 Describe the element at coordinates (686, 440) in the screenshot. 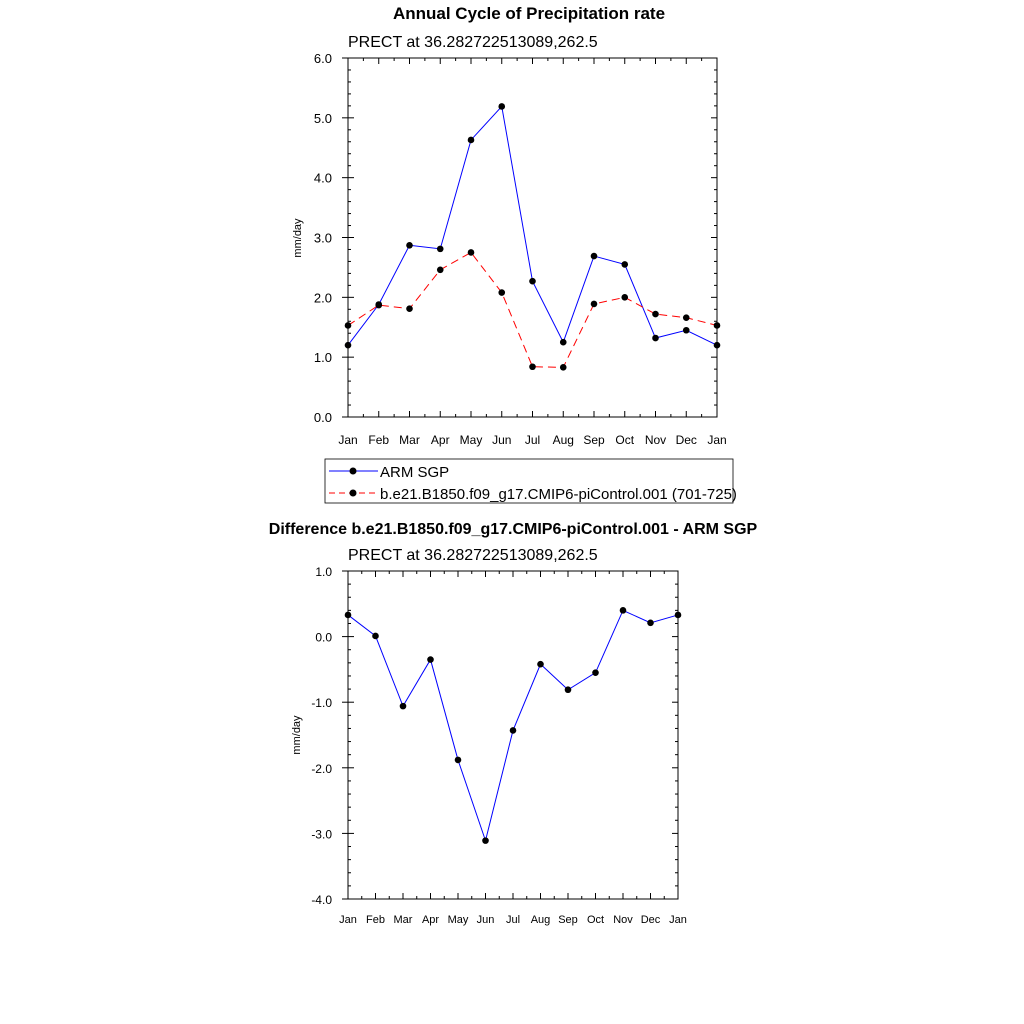

I see `top-x-tick-label: Dec` at that location.